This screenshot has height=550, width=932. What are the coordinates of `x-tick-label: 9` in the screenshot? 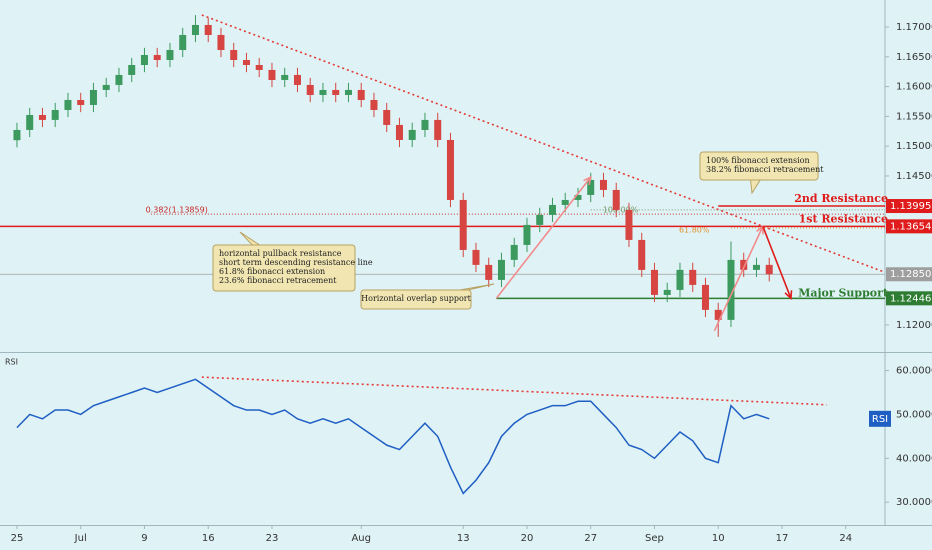 It's located at (144, 538).